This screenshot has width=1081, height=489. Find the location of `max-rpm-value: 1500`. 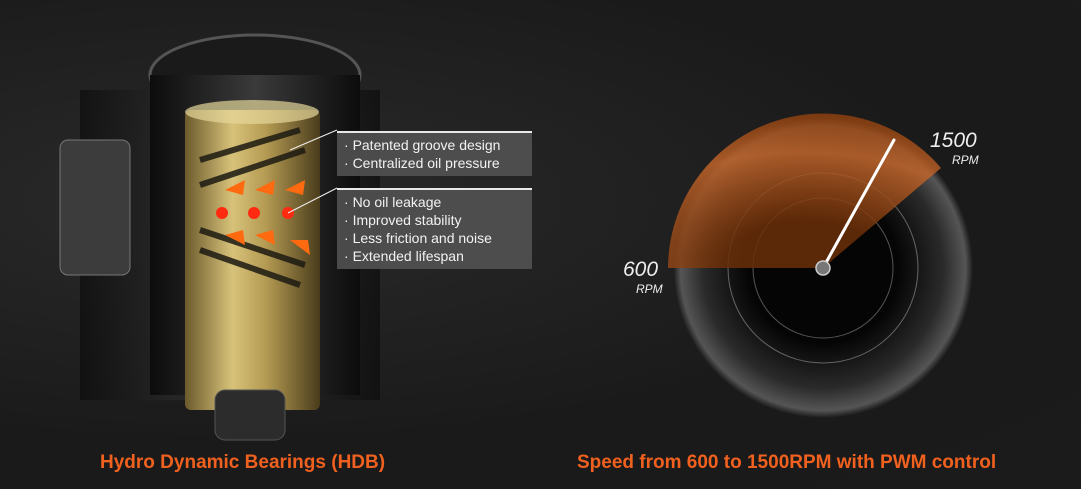

max-rpm-value: 1500 is located at coordinates (953, 140).